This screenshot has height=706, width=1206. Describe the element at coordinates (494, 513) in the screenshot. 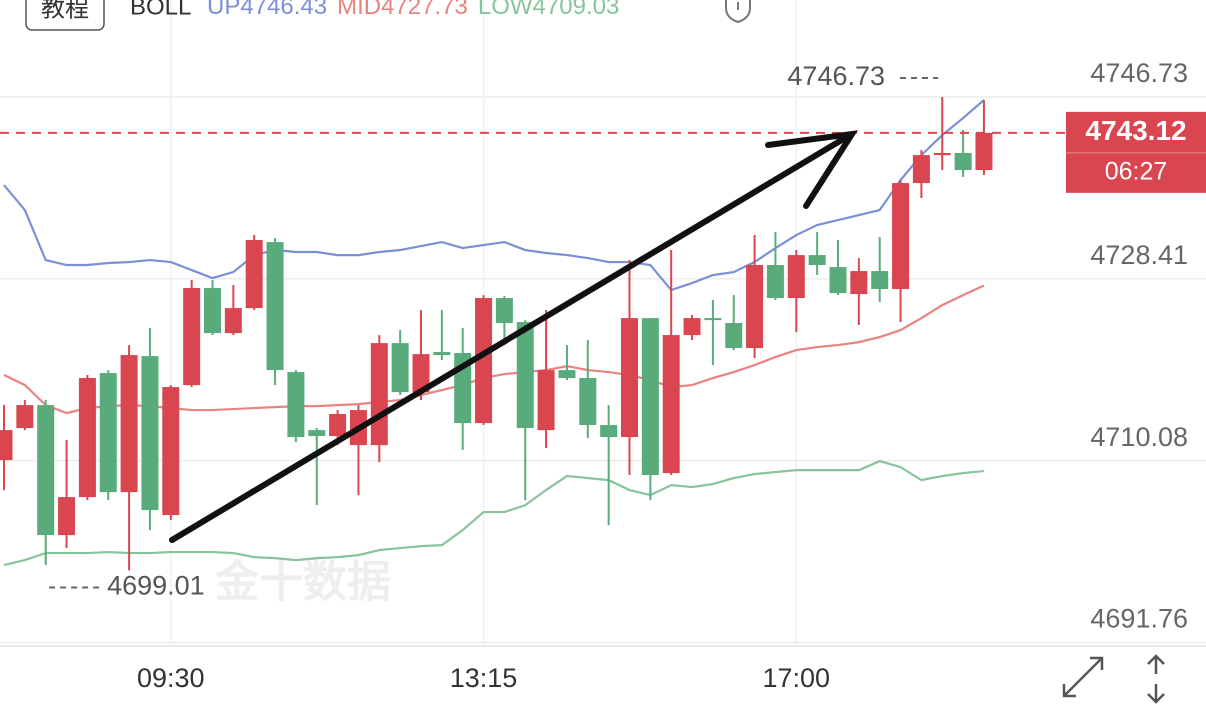

I see `bollinger-line` at that location.